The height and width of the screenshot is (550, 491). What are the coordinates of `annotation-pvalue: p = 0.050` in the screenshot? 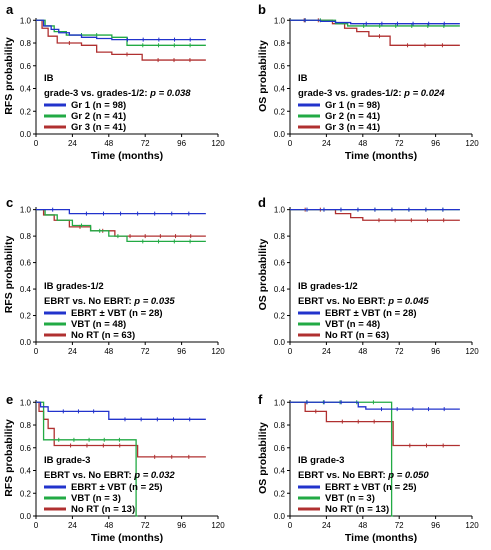 It's located at (408, 475).